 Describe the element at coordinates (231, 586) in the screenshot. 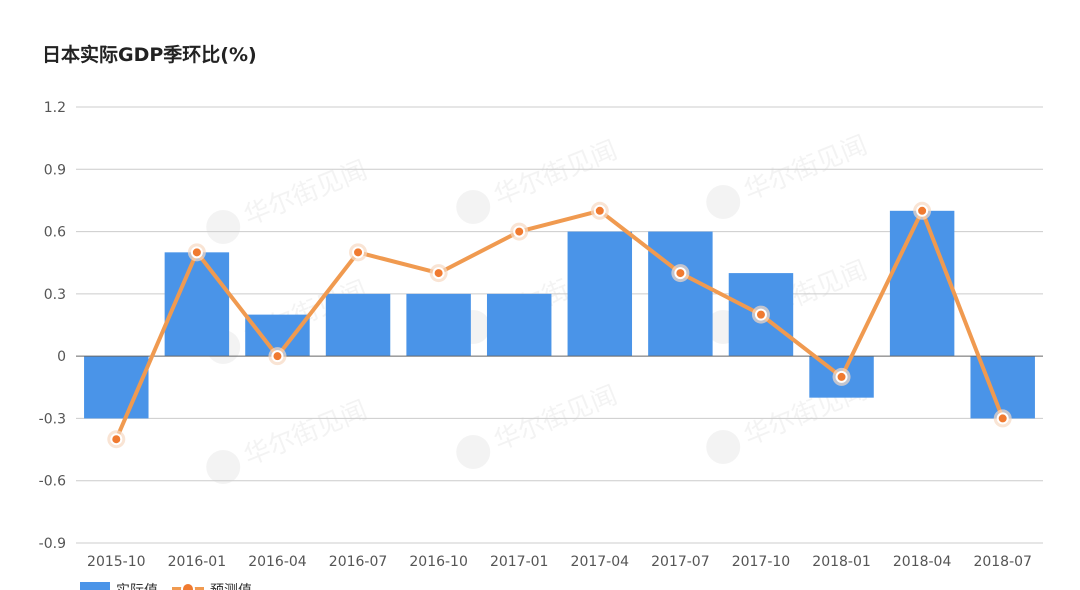

I see `legend-label-forecast: 预测值` at that location.